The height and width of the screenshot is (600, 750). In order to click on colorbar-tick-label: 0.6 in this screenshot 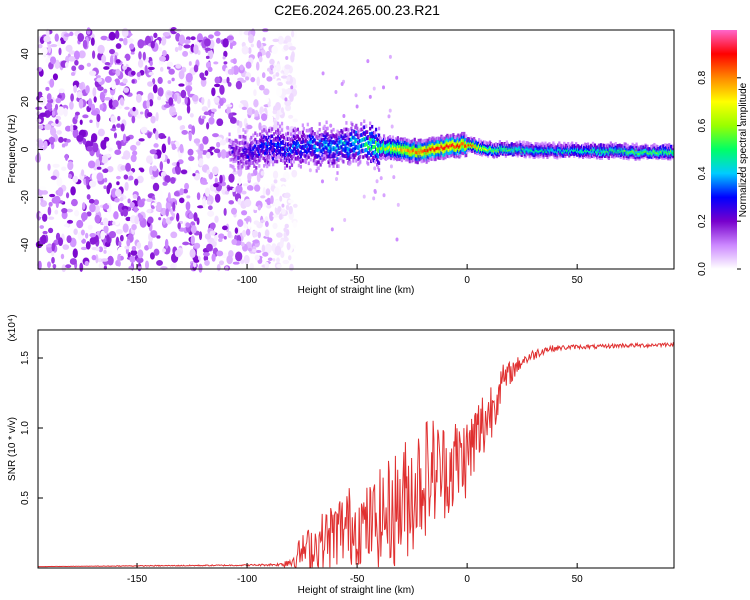, I will do `click(702, 125)`.